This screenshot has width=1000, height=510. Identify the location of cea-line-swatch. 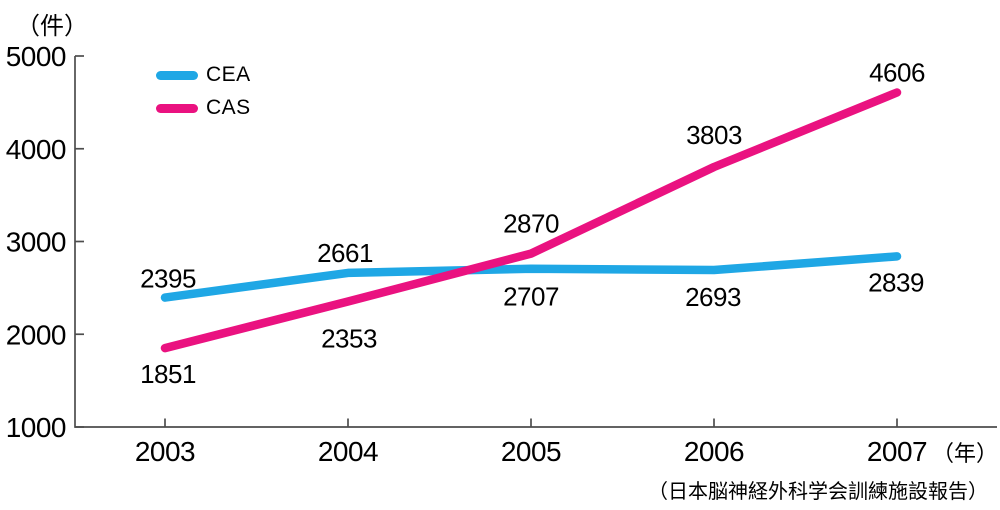
(177, 75).